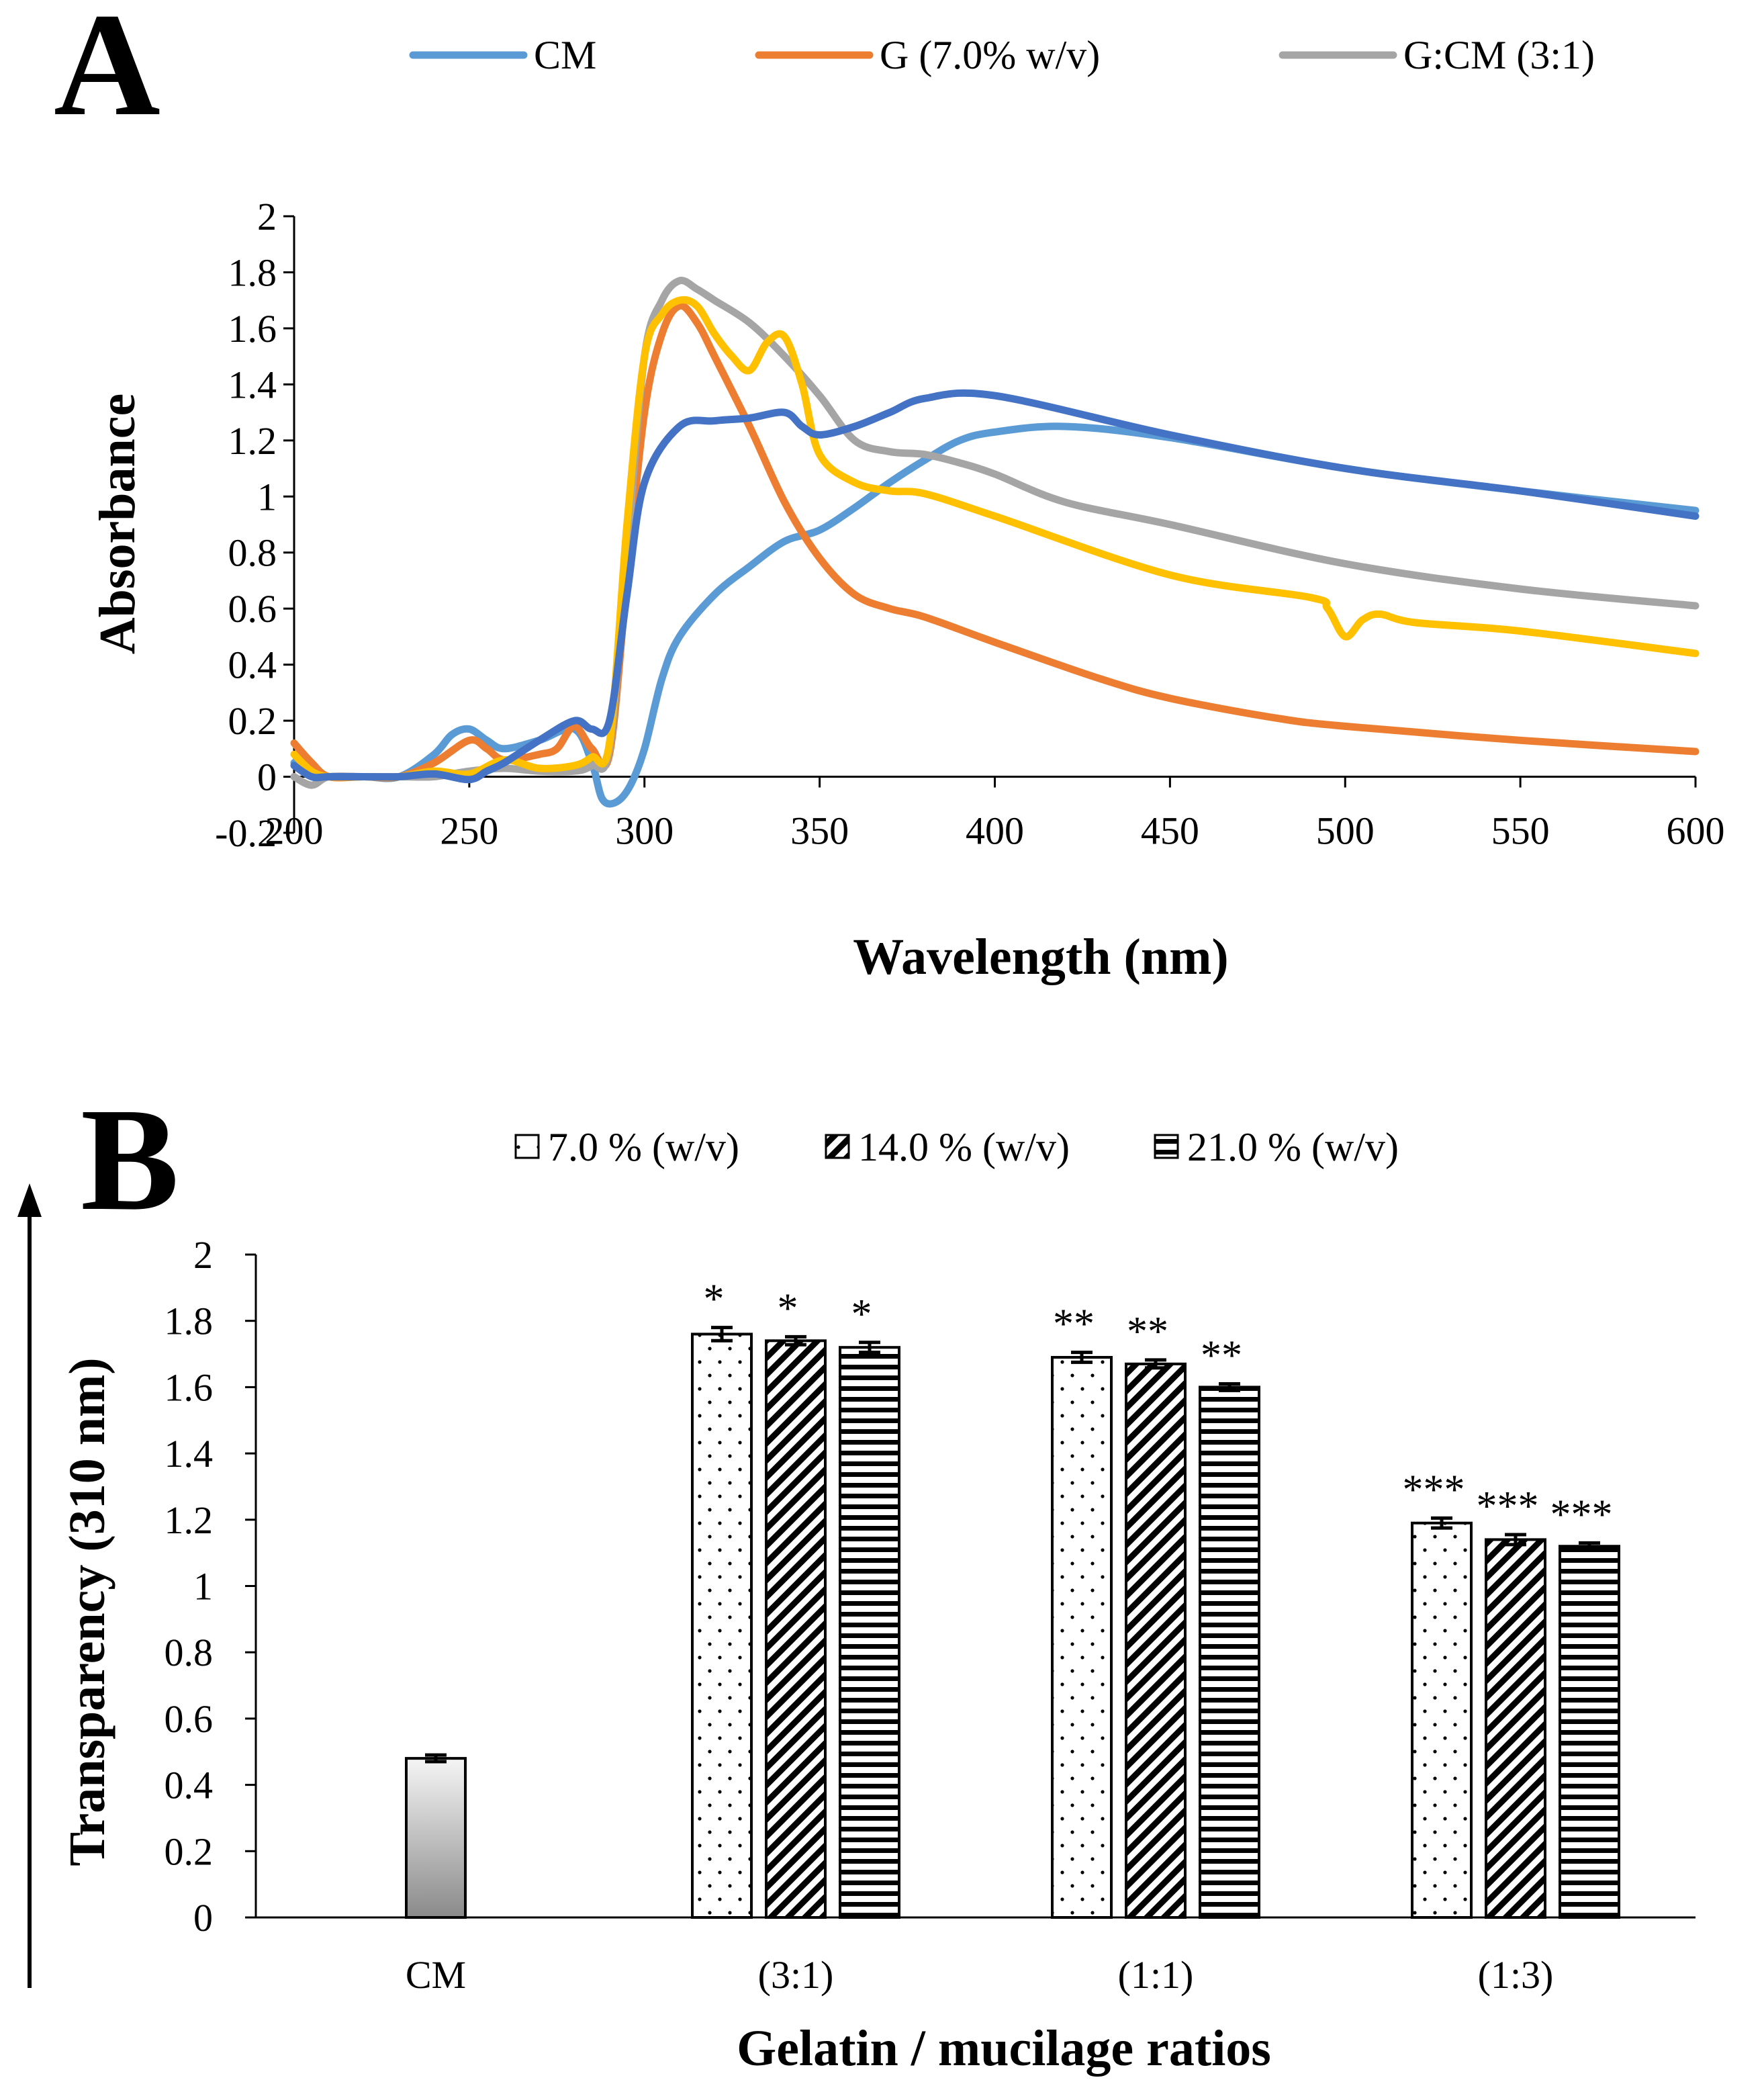  What do you see at coordinates (1156, 1975) in the screenshot?
I see `category-label-b: (1:1)` at bounding box center [1156, 1975].